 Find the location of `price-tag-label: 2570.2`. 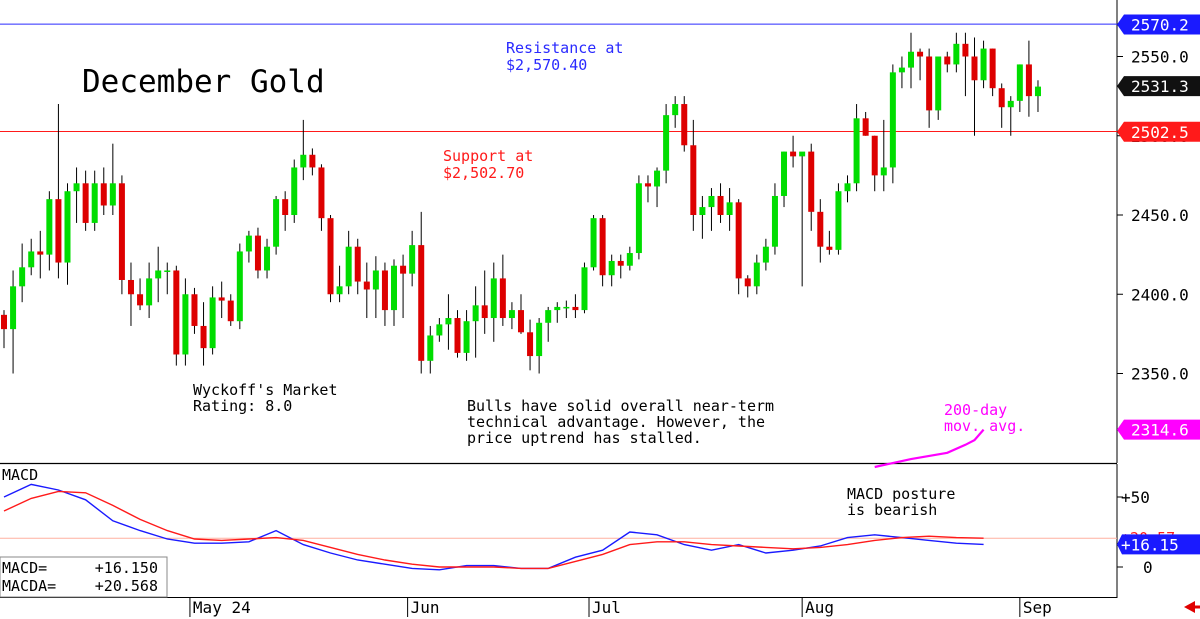

price-tag-label: 2570.2 is located at coordinates (1160, 24).